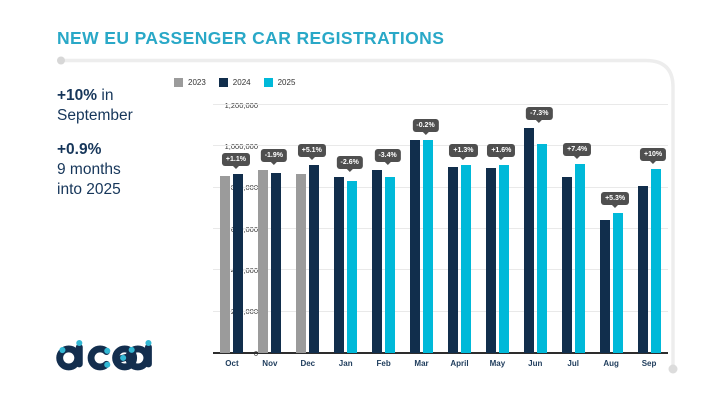 Image resolution: width=720 pixels, height=405 pixels. Describe the element at coordinates (415, 246) in the screenshot. I see `bar-Mar-2024` at that location.